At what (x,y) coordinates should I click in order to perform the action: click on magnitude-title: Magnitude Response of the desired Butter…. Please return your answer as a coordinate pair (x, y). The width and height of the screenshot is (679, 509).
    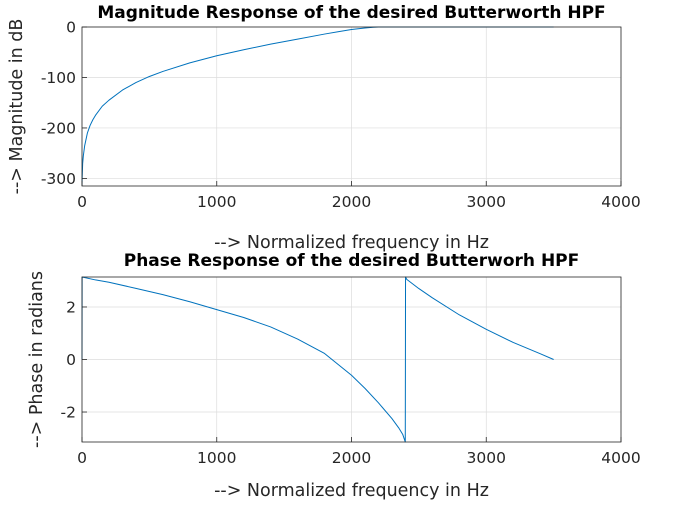
    Looking at the image, I should click on (351, 13).